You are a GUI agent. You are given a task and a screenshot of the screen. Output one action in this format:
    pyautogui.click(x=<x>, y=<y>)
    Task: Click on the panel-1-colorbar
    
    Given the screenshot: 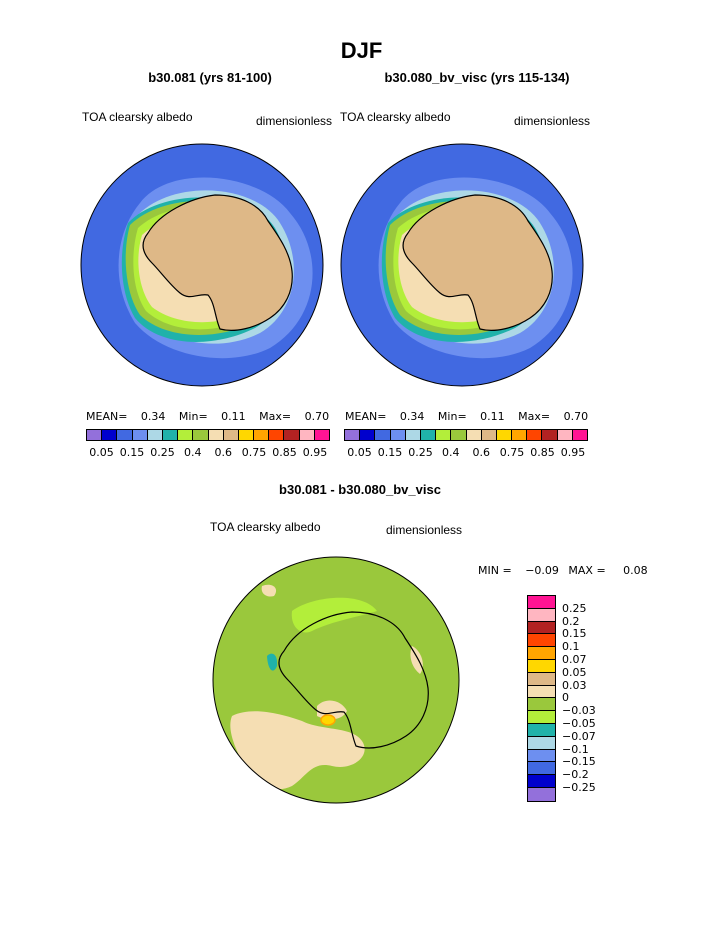 What is the action you would take?
    pyautogui.click(x=208, y=435)
    